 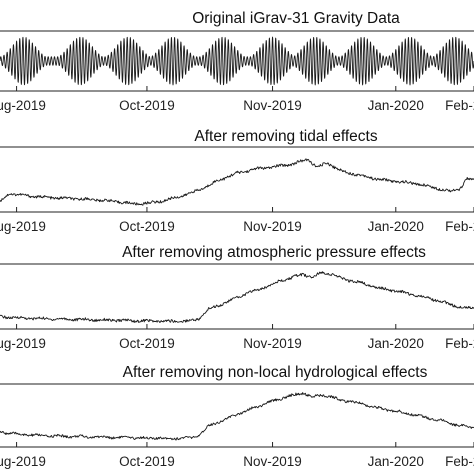 I want to click on panel-3-series-line, so click(x=237, y=297).